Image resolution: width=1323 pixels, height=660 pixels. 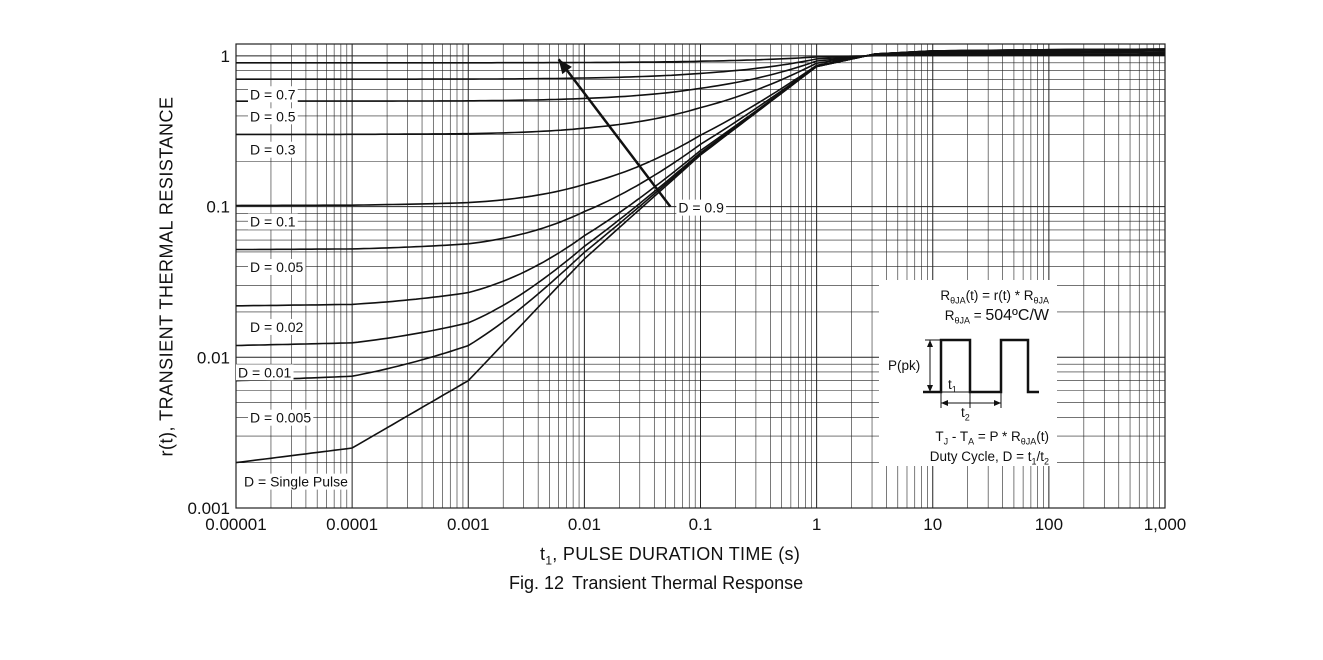 I want to click on y-tick-label: 0.01, so click(x=213, y=357).